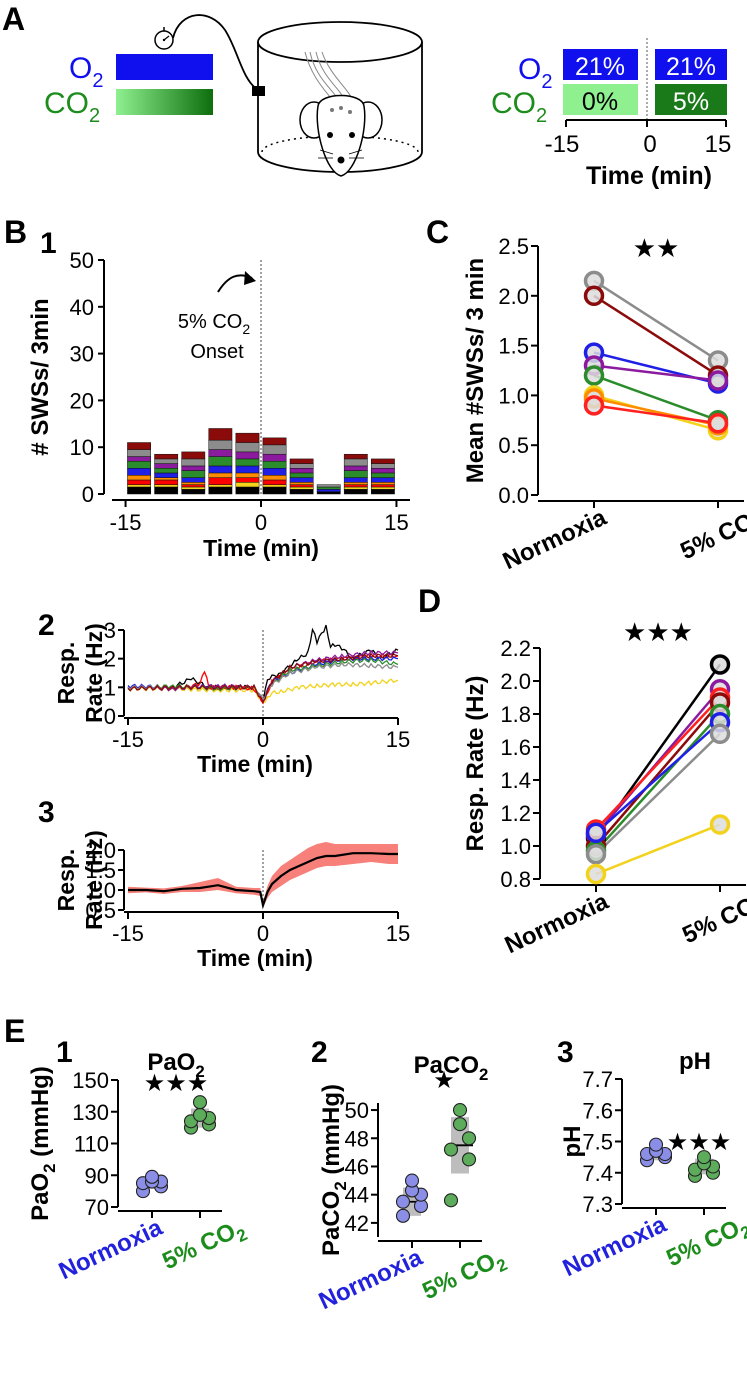  Describe the element at coordinates (94, 673) in the screenshot. I see `y-axis-title-line: Rate (Hz)` at that location.